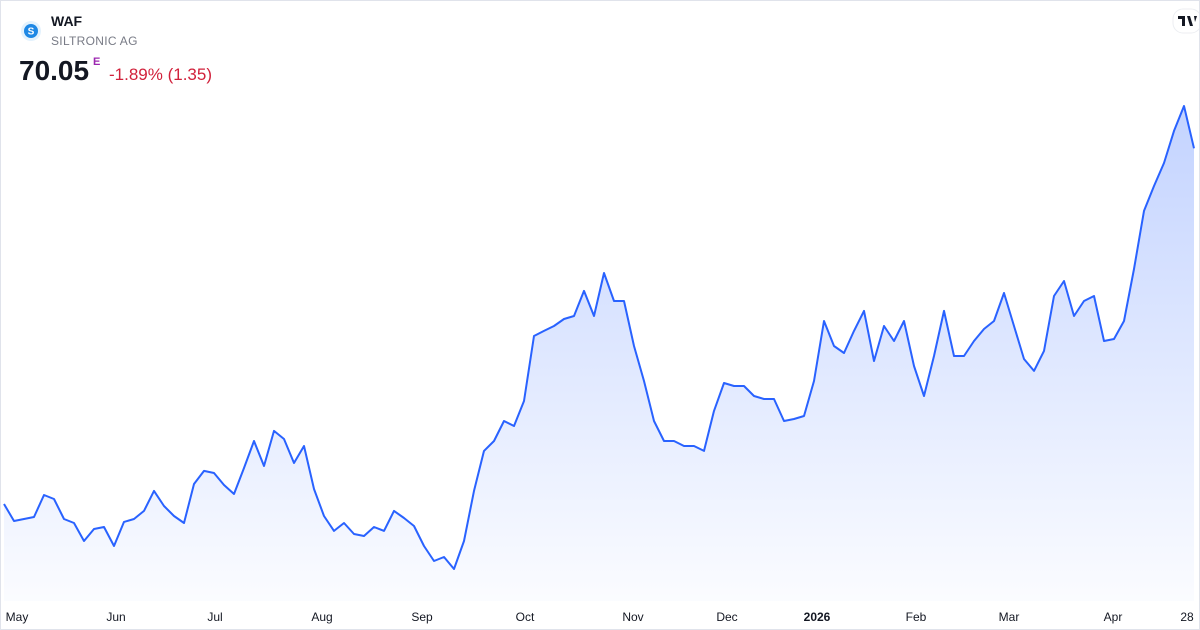 This screenshot has width=1200, height=630. I want to click on x-tick-label: 2026, so click(817, 617).